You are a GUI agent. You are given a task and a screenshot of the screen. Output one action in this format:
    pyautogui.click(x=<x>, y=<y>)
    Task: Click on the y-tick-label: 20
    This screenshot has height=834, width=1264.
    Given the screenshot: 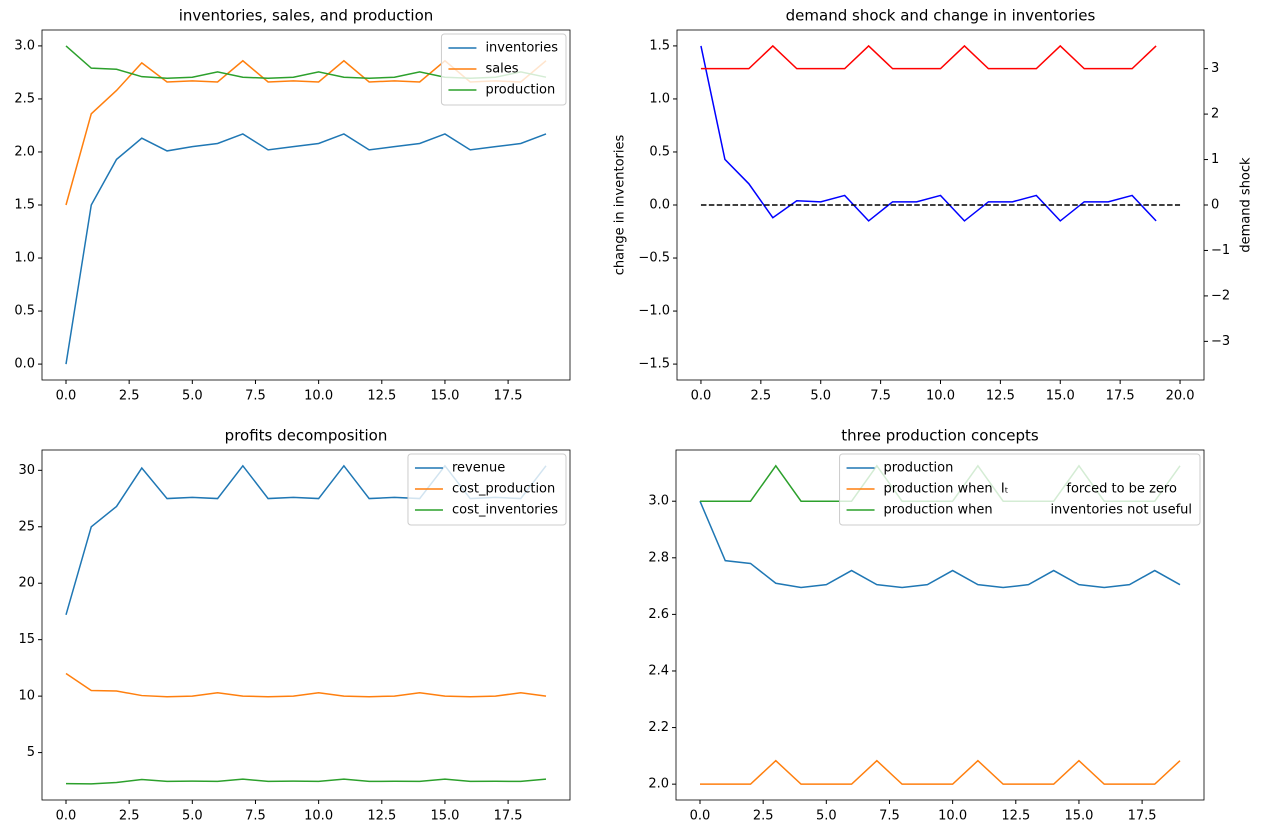 What is the action you would take?
    pyautogui.click(x=26, y=583)
    